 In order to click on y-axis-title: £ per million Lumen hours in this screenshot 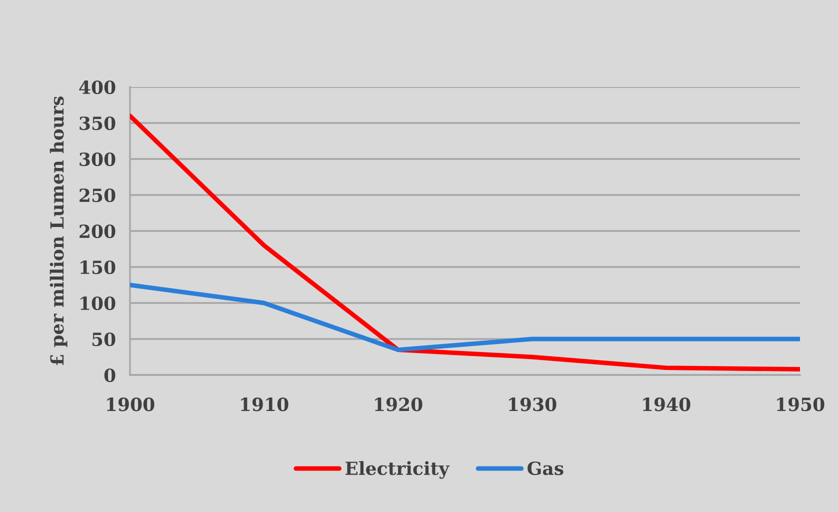, I will do `click(59, 230)`.